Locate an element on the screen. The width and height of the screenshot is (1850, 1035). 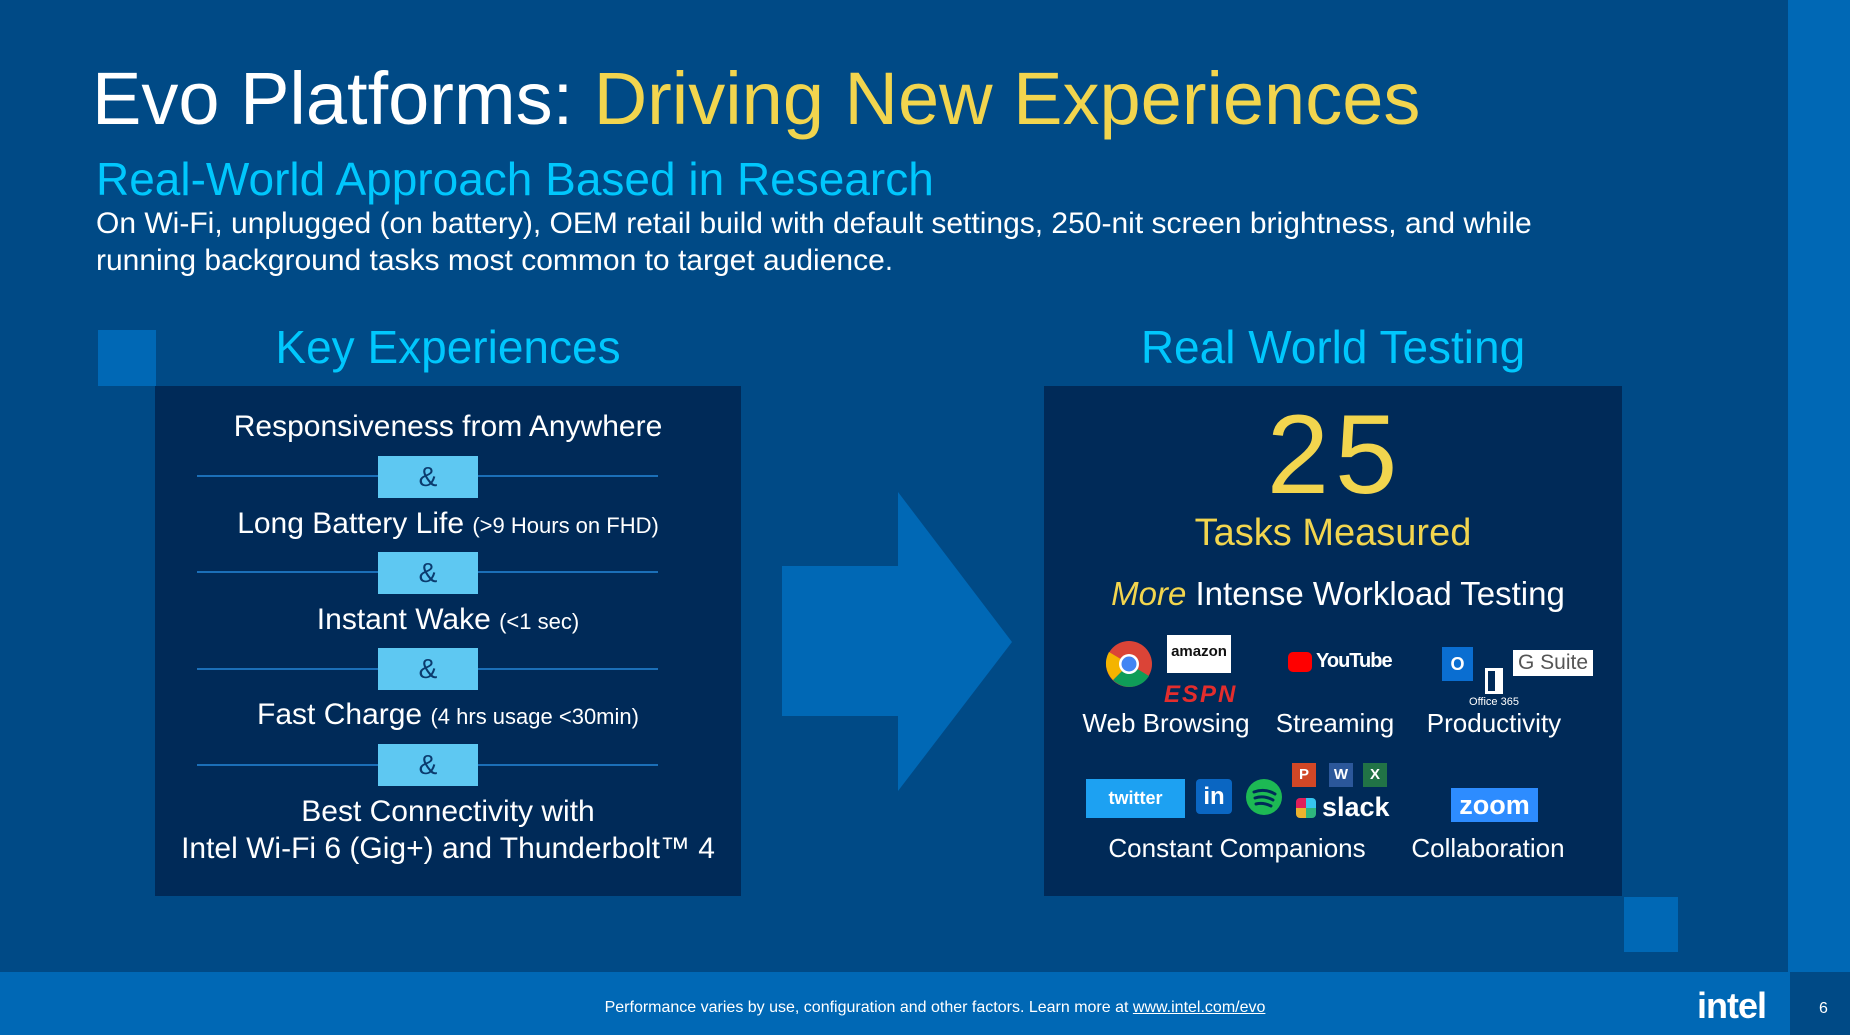
category-label: Web Browsing is located at coordinates (1166, 723).